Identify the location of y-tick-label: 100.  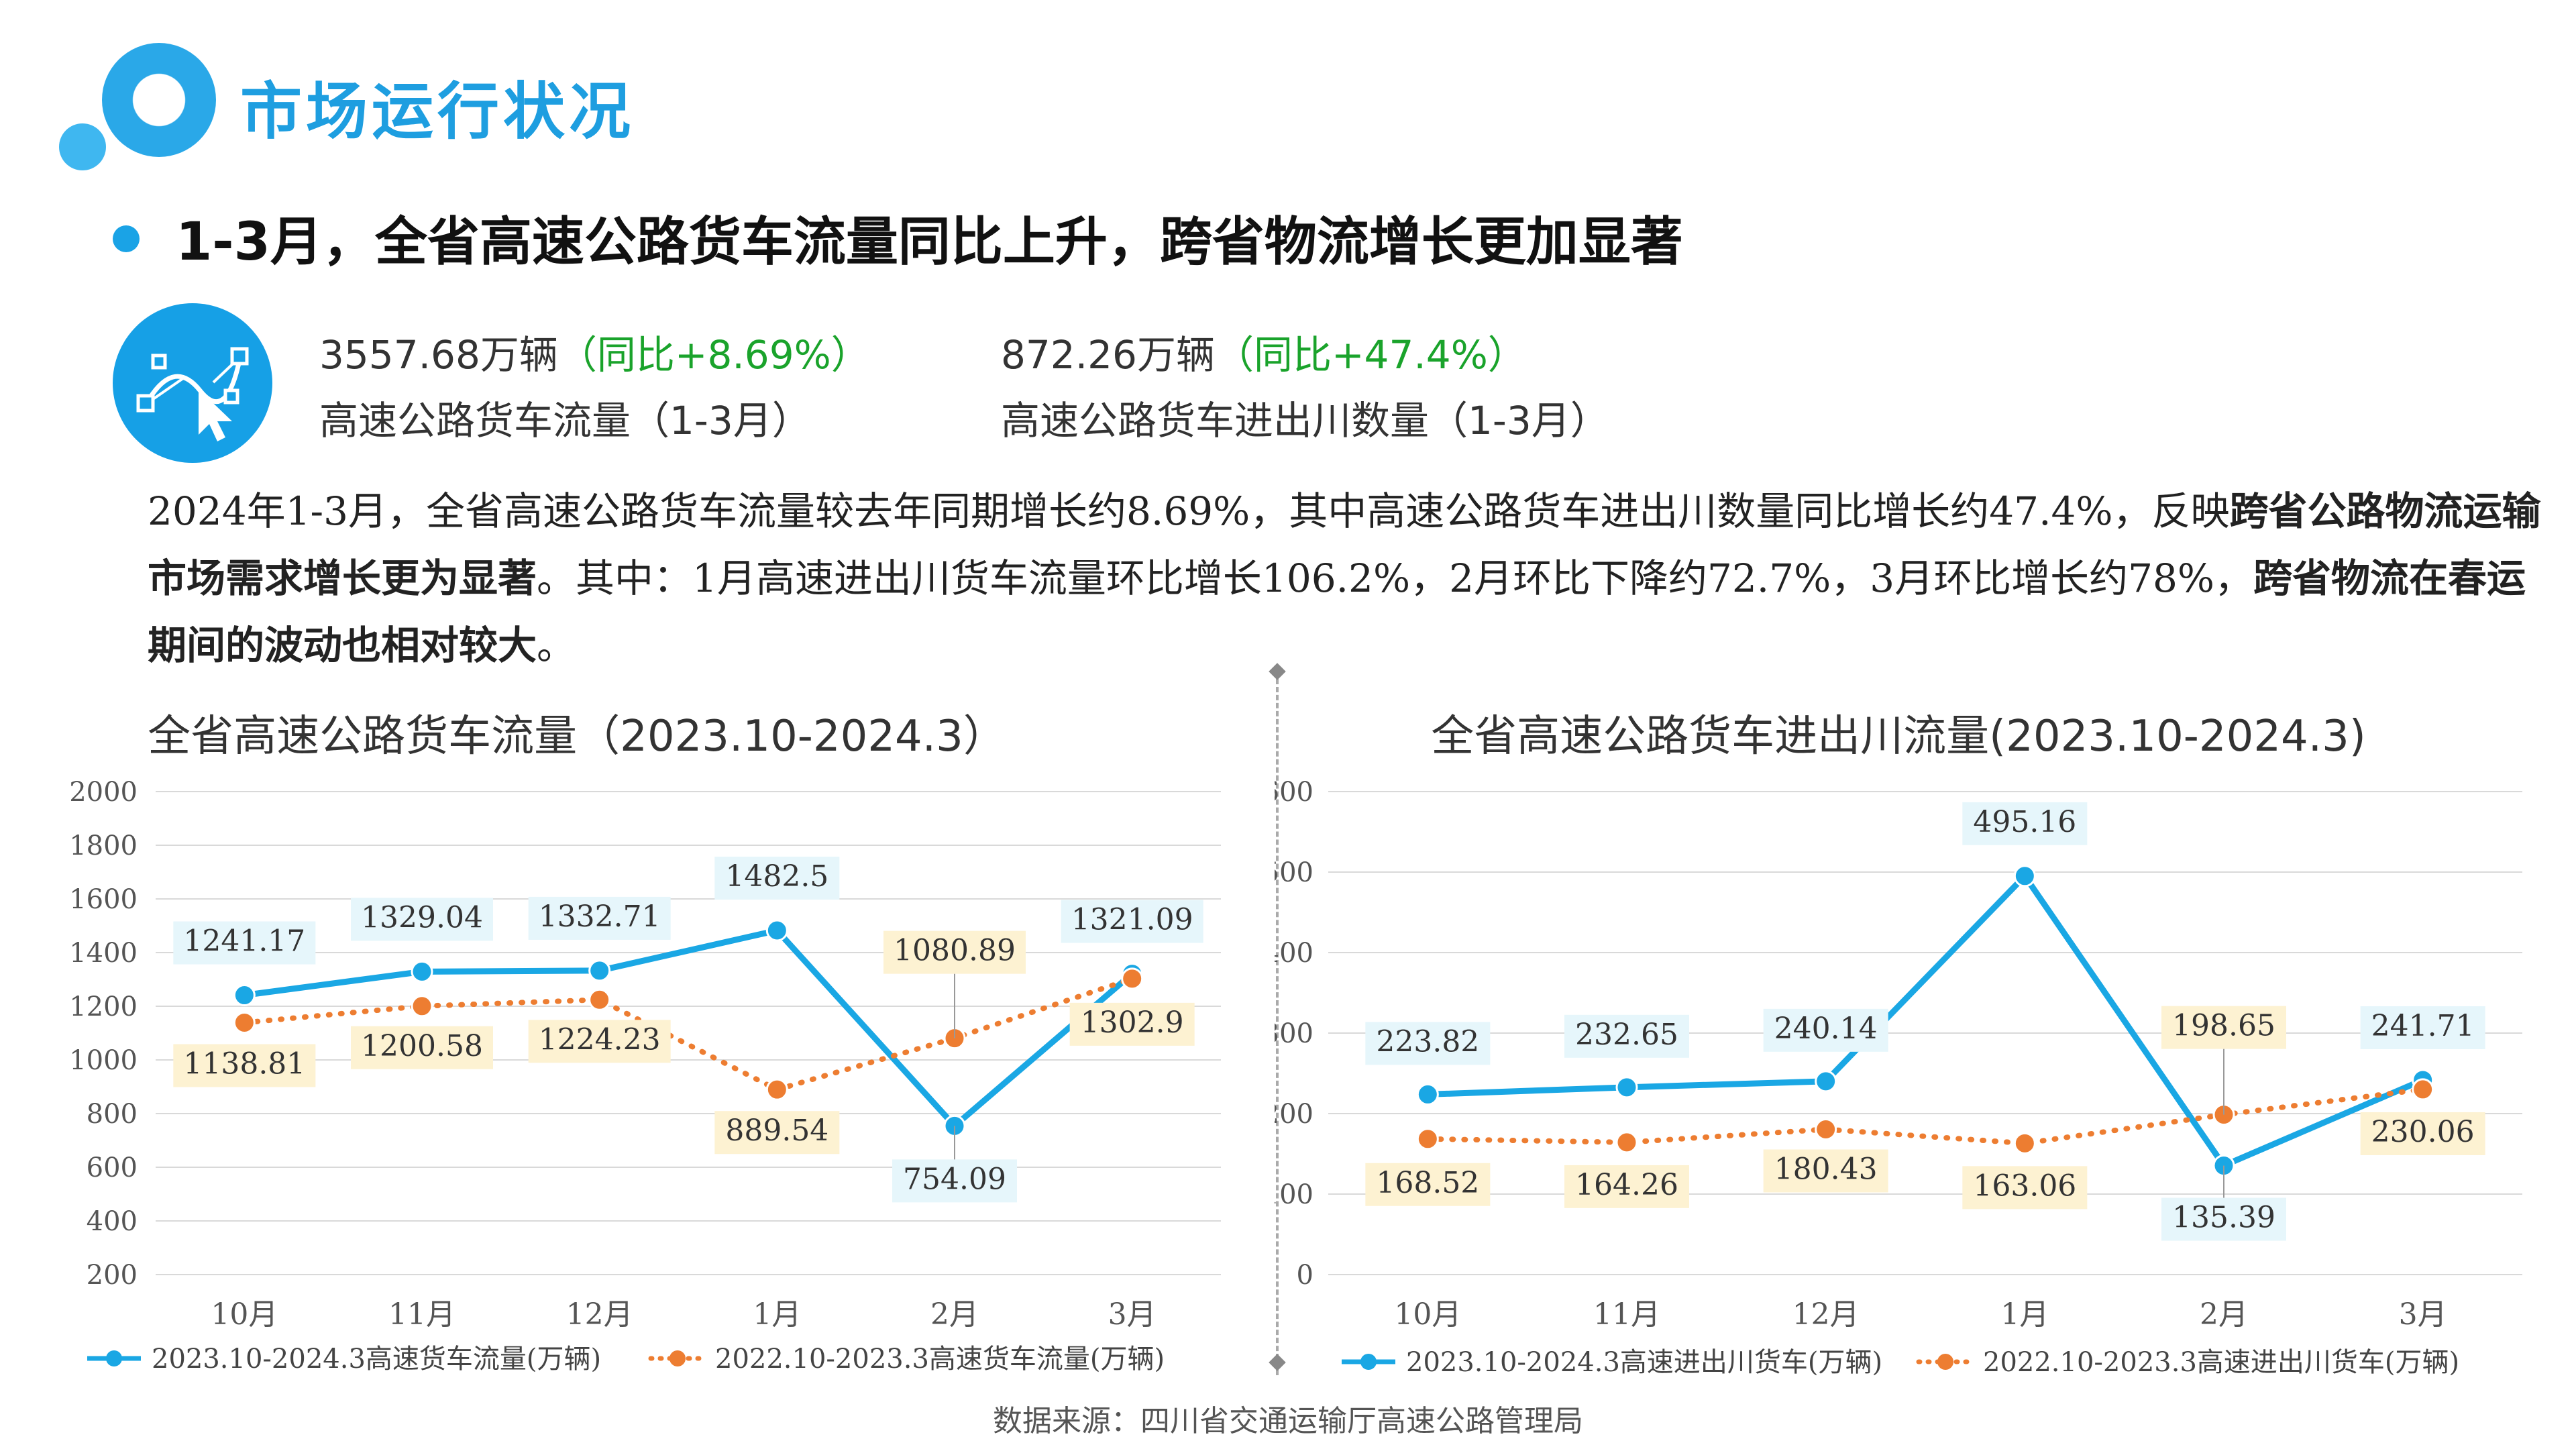
(1294, 1194).